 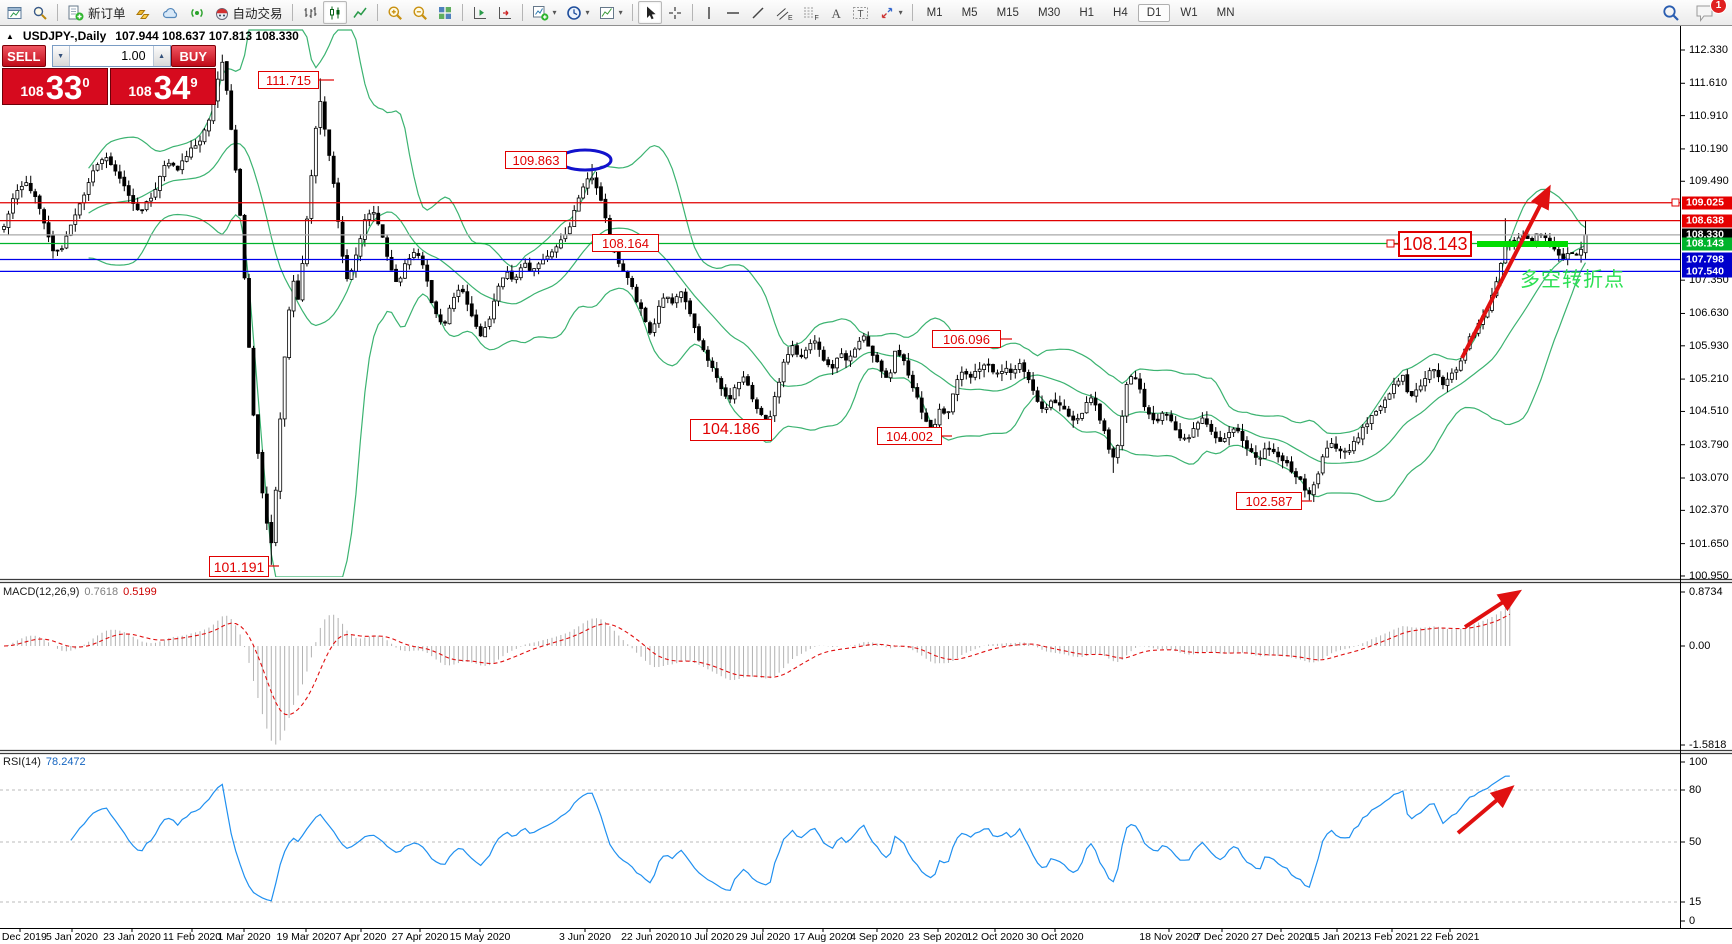 I want to click on vertical-line-icon, so click(x=709, y=13).